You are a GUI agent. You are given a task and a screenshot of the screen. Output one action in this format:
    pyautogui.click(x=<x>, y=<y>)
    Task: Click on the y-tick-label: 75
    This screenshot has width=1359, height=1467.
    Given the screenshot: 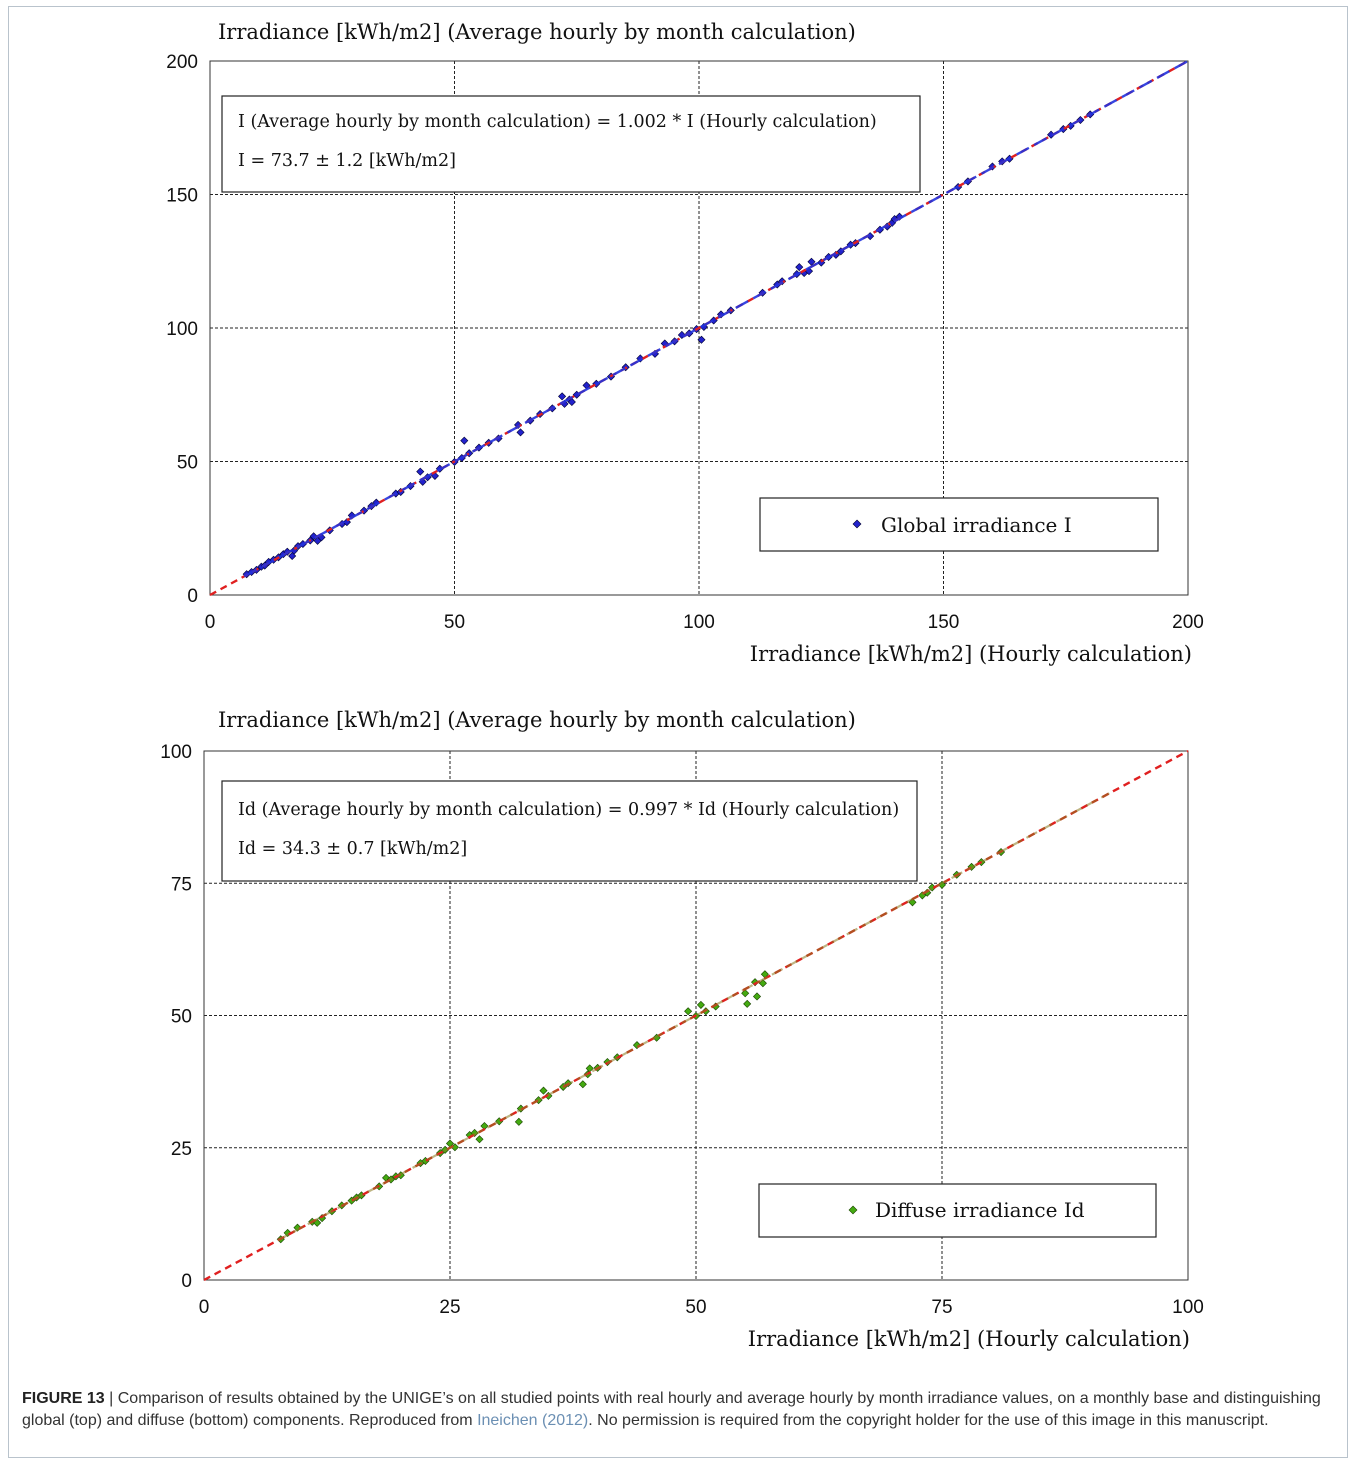 What is the action you would take?
    pyautogui.click(x=181, y=884)
    